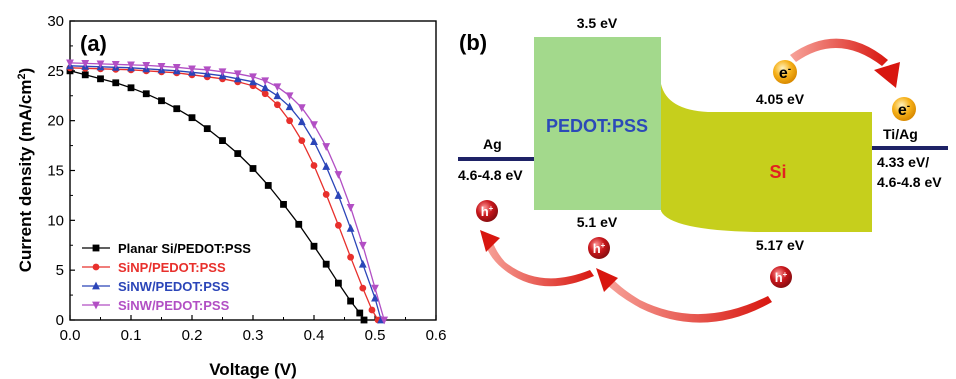 This screenshot has height=379, width=956. Describe the element at coordinates (688, 299) in the screenshot. I see `hole-arrow-lower` at that location.